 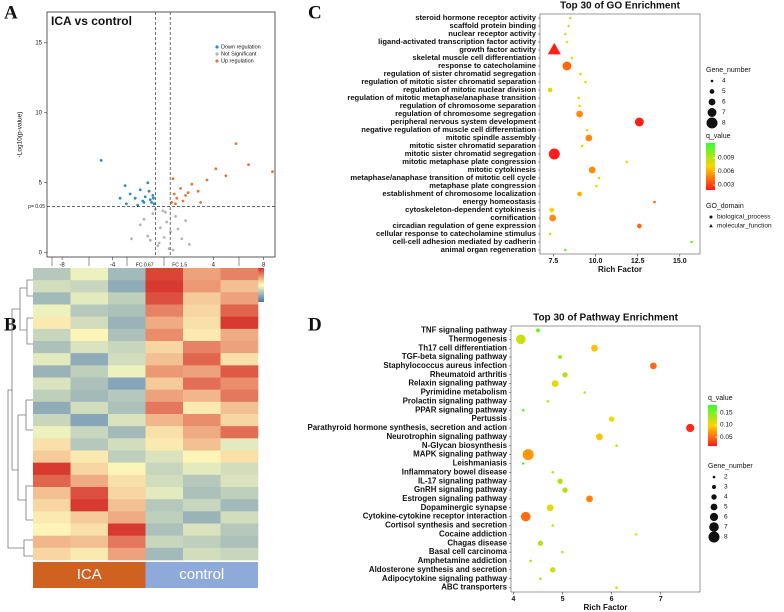 What do you see at coordinates (10, 324) in the screenshot?
I see `panel-letter: B` at bounding box center [10, 324].